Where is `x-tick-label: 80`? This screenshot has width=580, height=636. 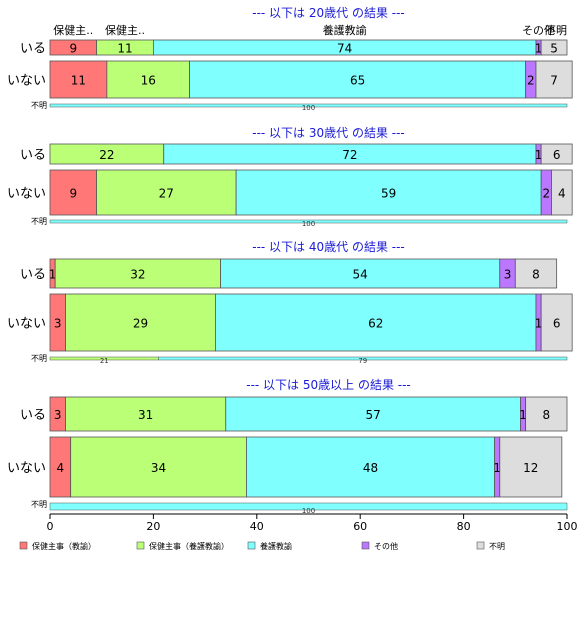 x-tick-label: 80 is located at coordinates (464, 526).